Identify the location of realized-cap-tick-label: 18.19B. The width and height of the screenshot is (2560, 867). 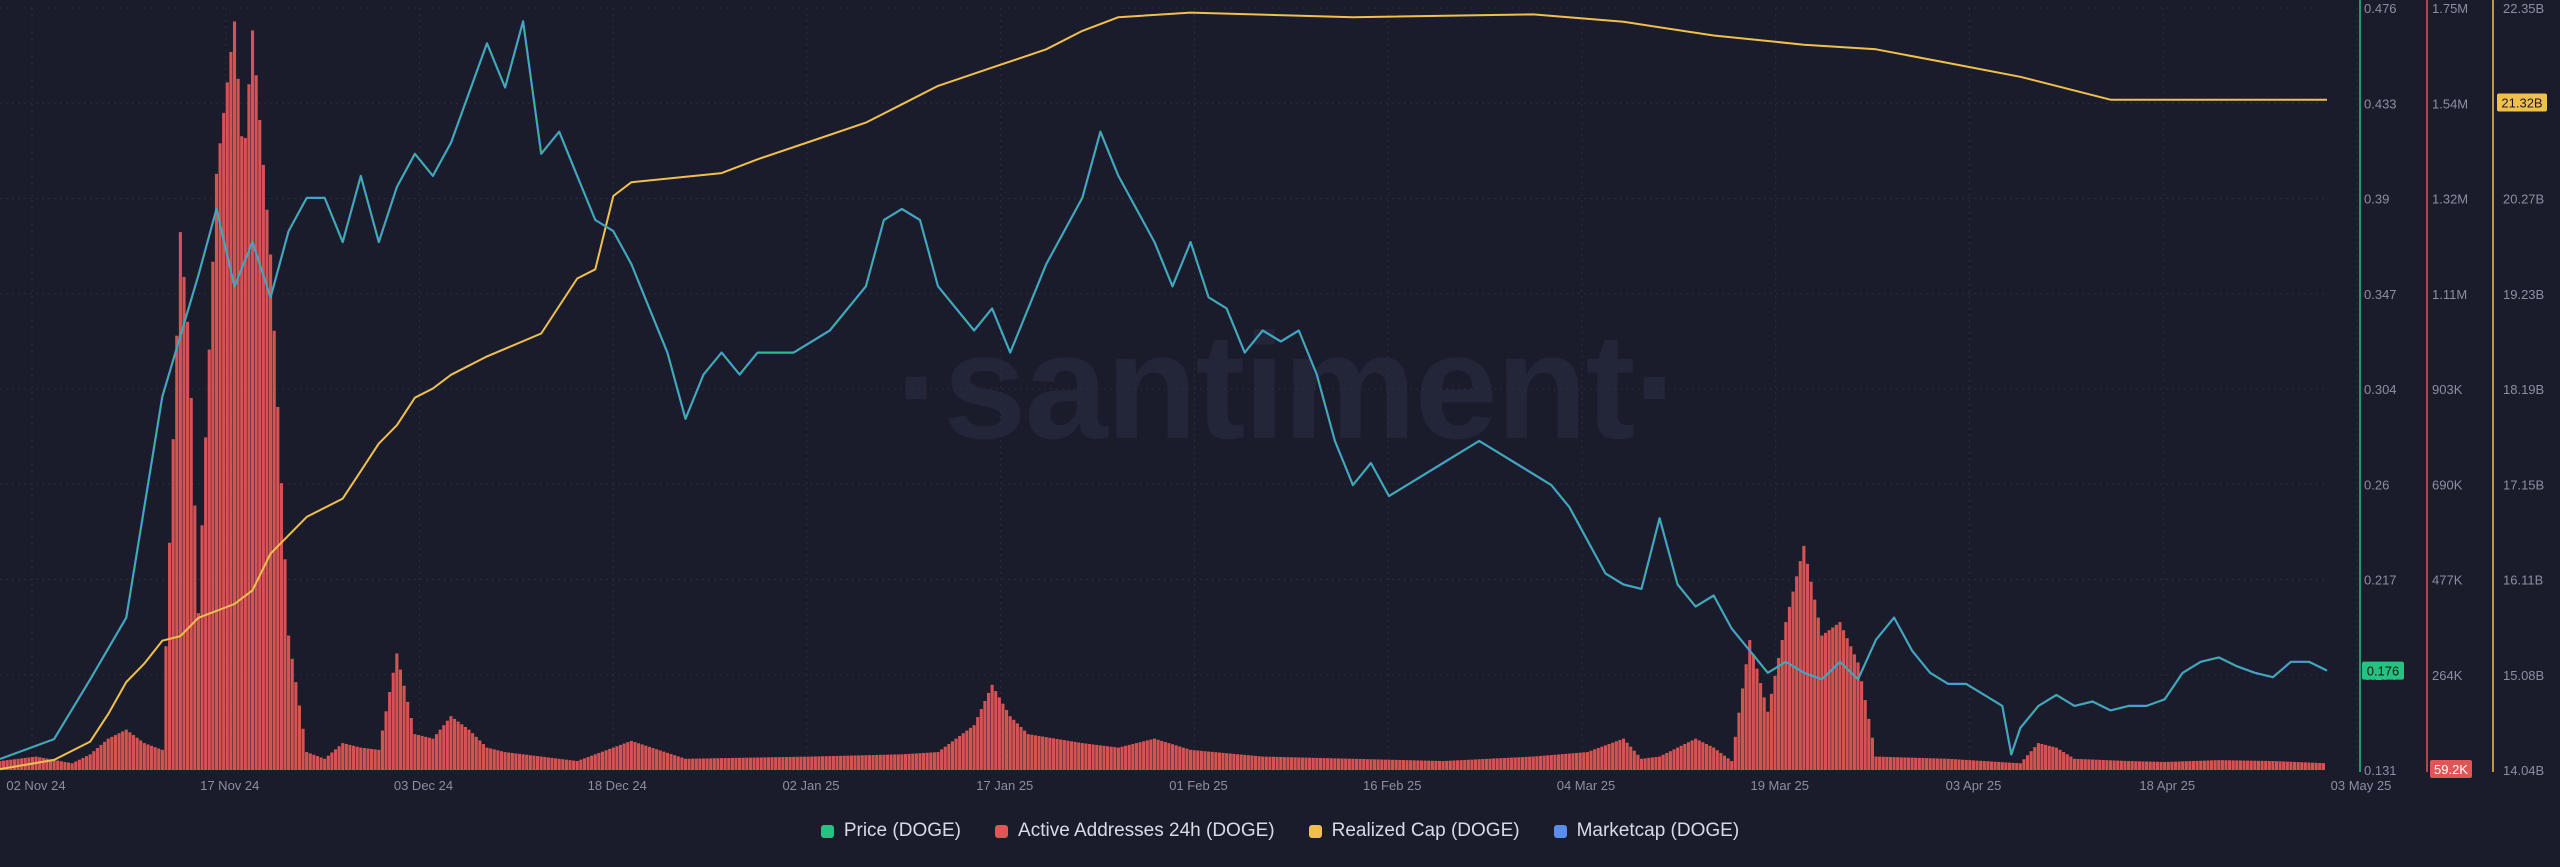
(2523, 389).